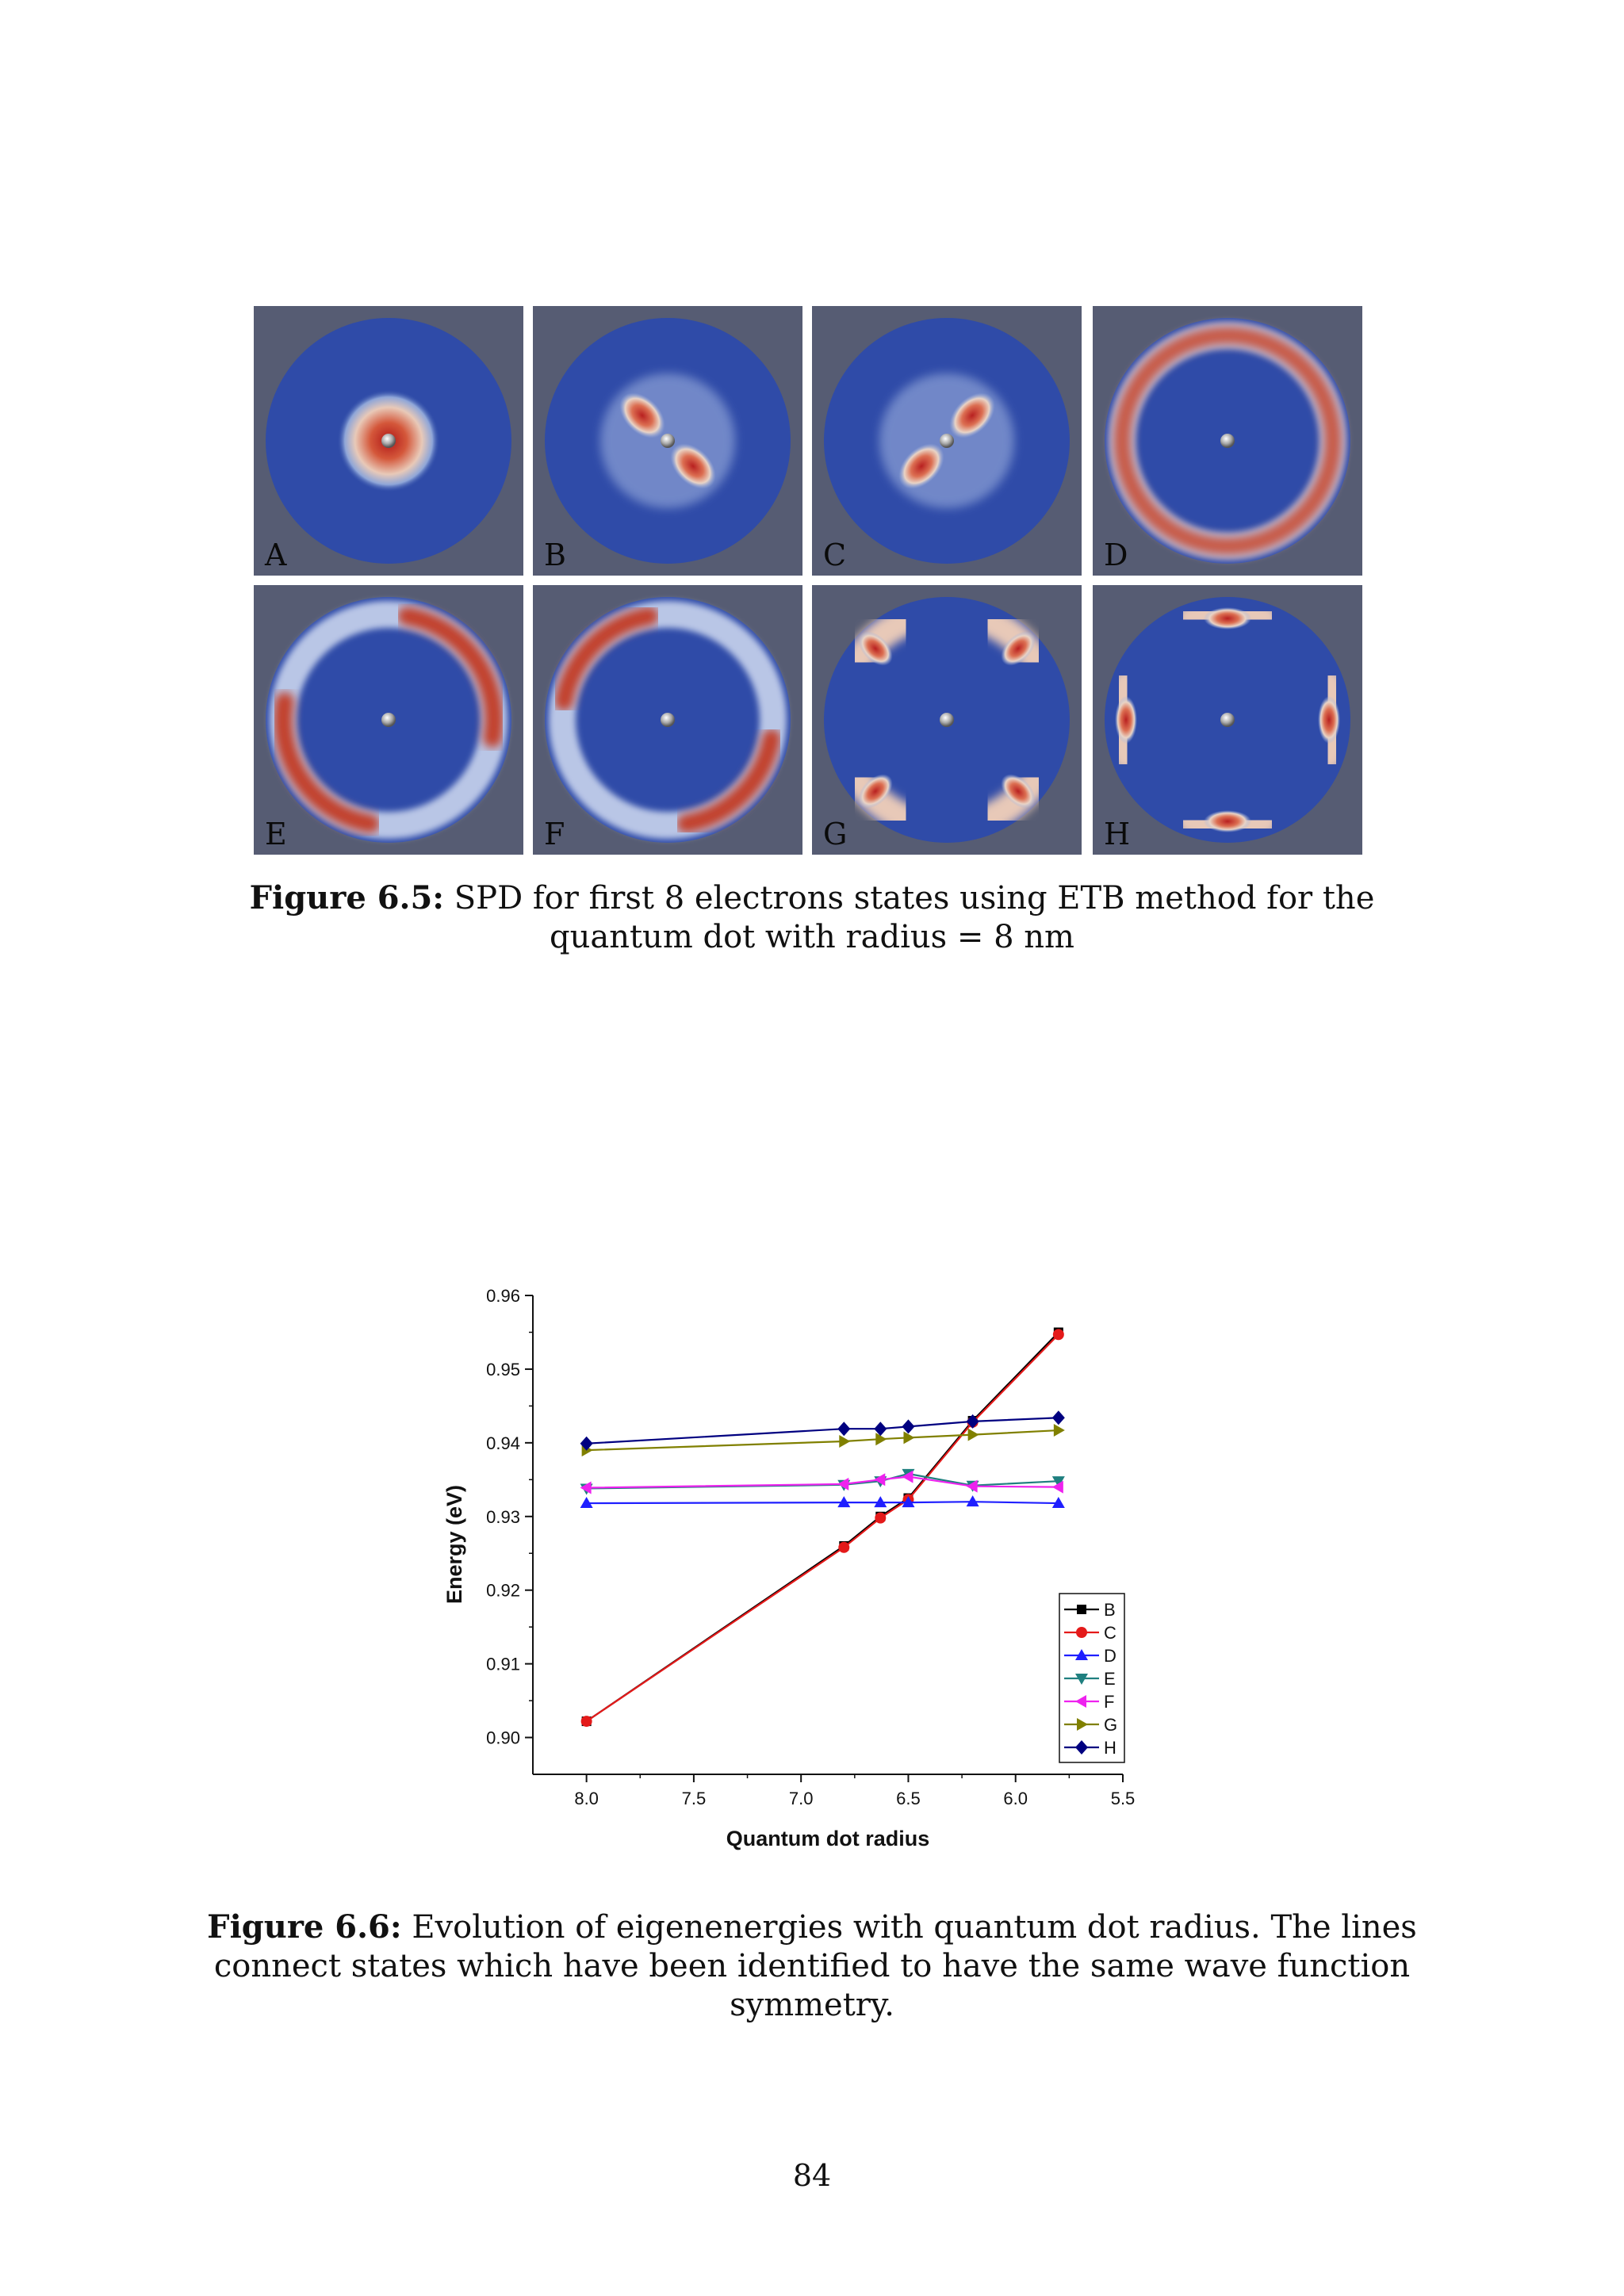 This screenshot has width=1624, height=2296. What do you see at coordinates (1110, 1656) in the screenshot?
I see `legend-label-d: D` at bounding box center [1110, 1656].